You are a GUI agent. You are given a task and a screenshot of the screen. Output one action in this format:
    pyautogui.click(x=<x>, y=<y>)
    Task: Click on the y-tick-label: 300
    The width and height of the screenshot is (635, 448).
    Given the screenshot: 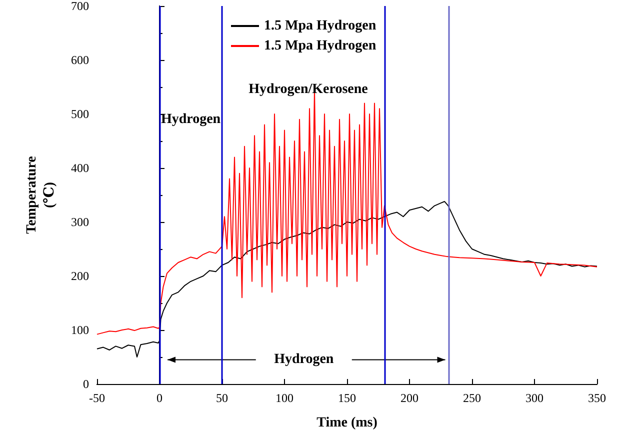 What is the action you would take?
    pyautogui.click(x=80, y=222)
    